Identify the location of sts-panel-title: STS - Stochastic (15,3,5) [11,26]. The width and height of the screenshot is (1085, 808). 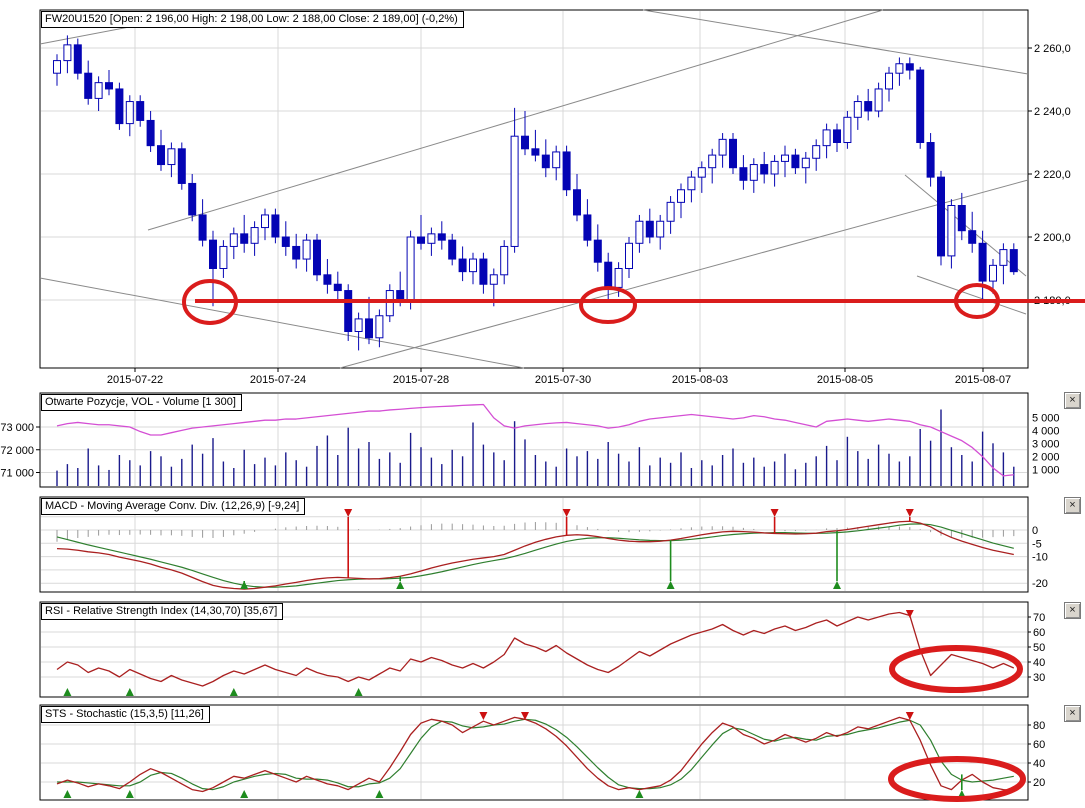
(125, 714).